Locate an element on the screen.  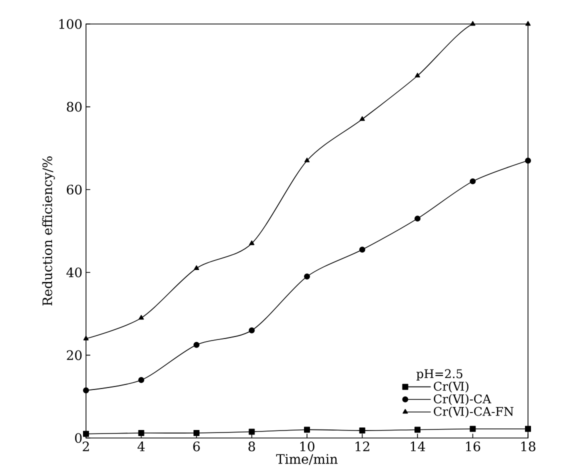
x-axis-title: Time/min is located at coordinates (307, 459).